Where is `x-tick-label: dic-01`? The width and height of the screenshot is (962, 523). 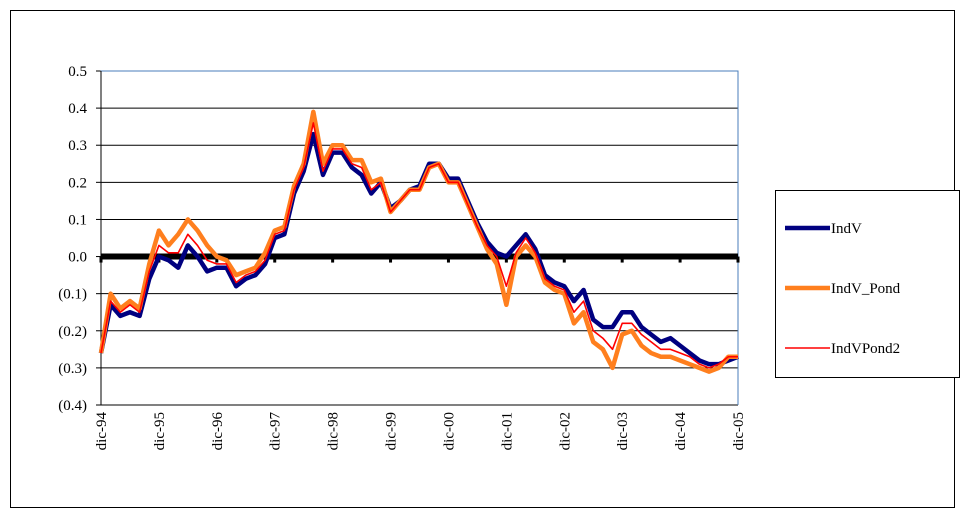
x-tick-label: dic-01 is located at coordinates (507, 431).